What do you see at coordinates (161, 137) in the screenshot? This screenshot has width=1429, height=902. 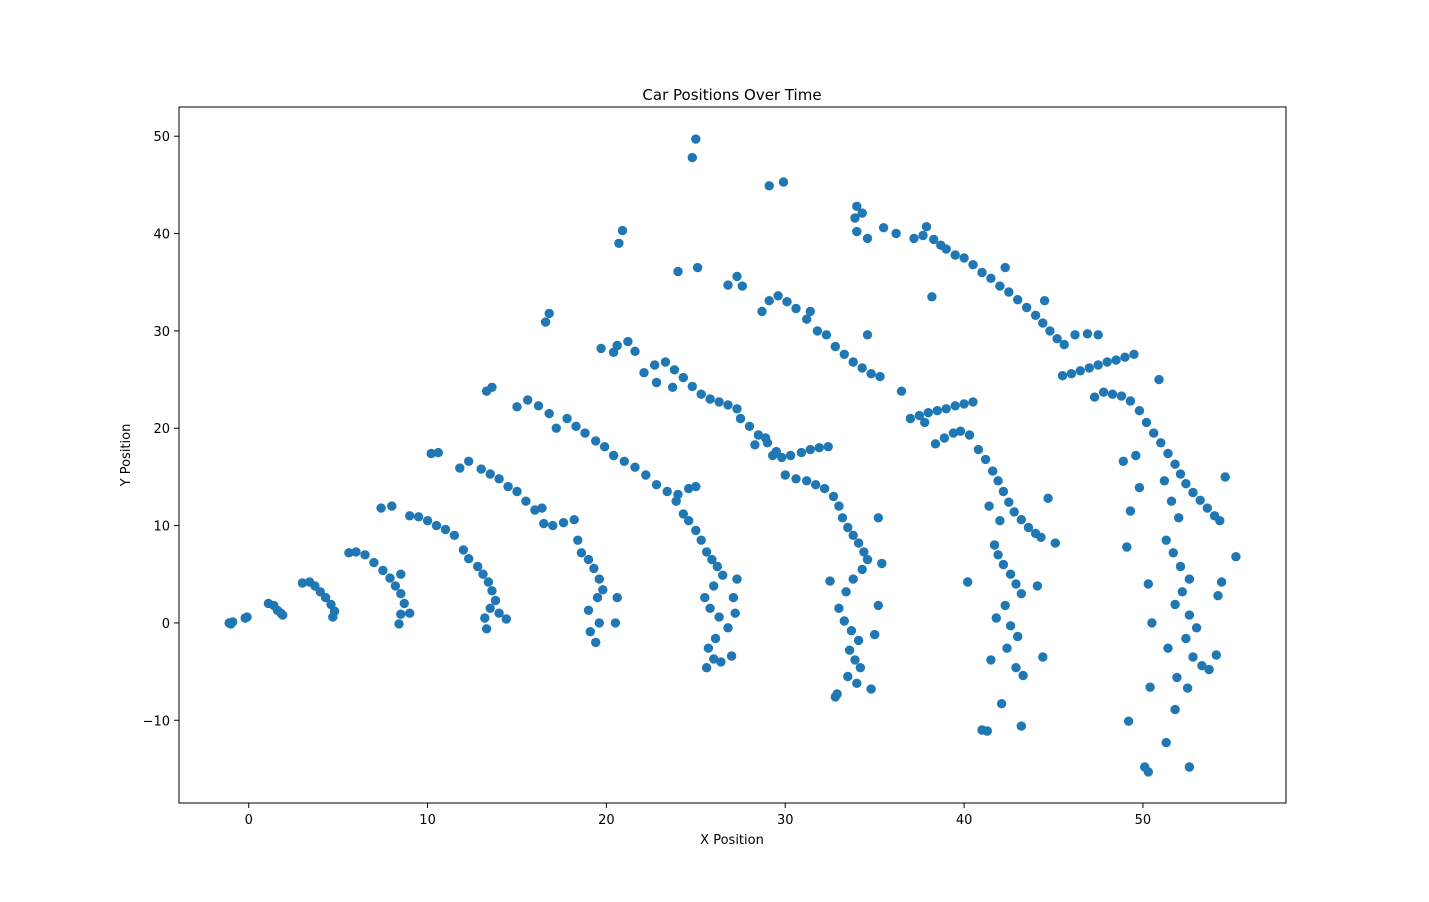 I see `y-tick-label: 50` at bounding box center [161, 137].